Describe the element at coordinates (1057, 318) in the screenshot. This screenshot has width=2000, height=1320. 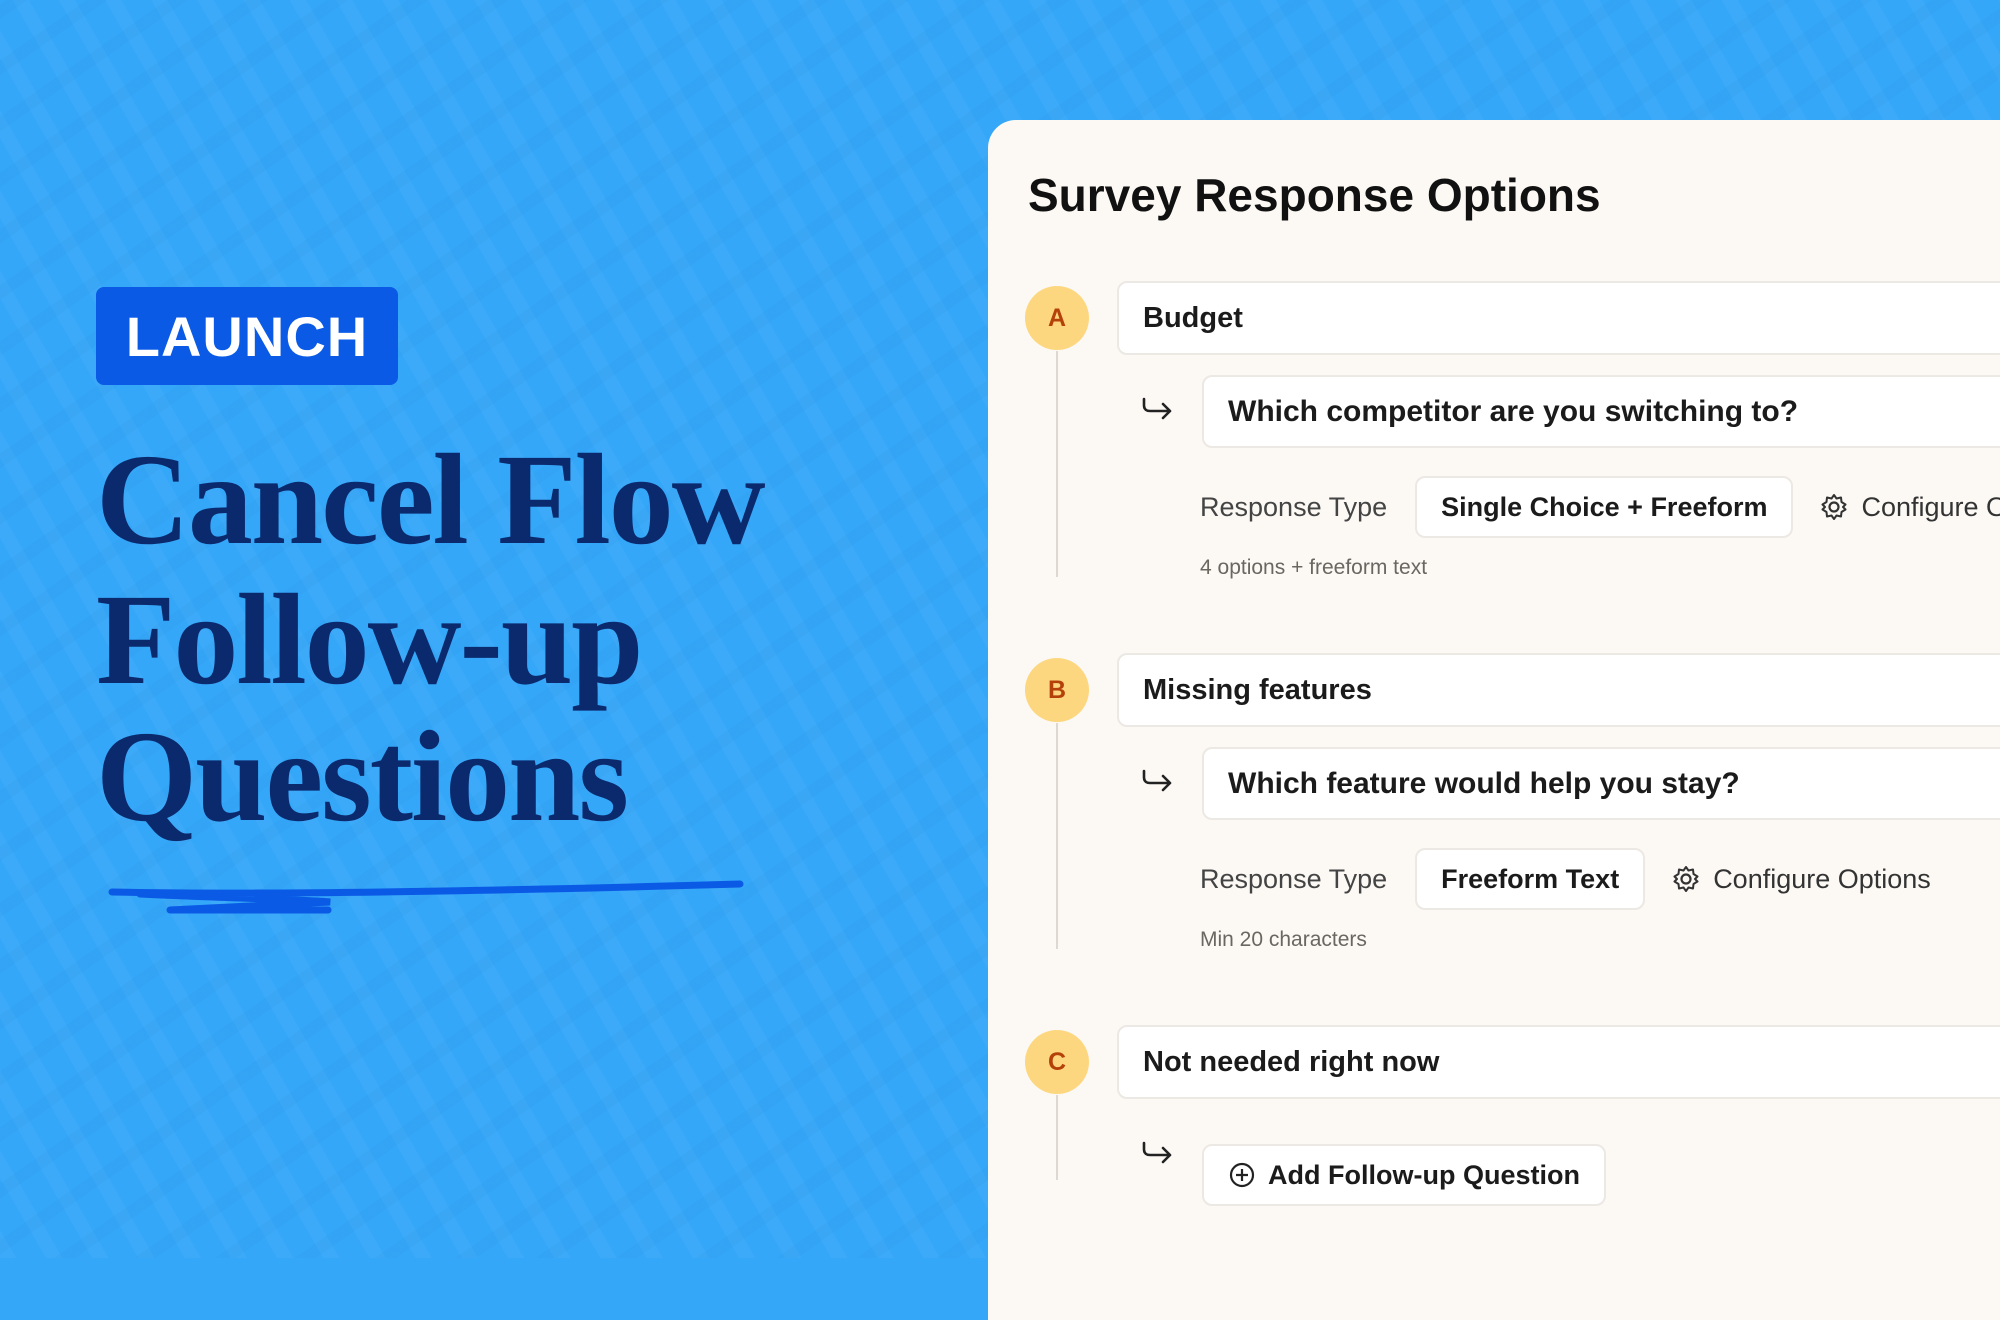
I see `option-letter: A` at that location.